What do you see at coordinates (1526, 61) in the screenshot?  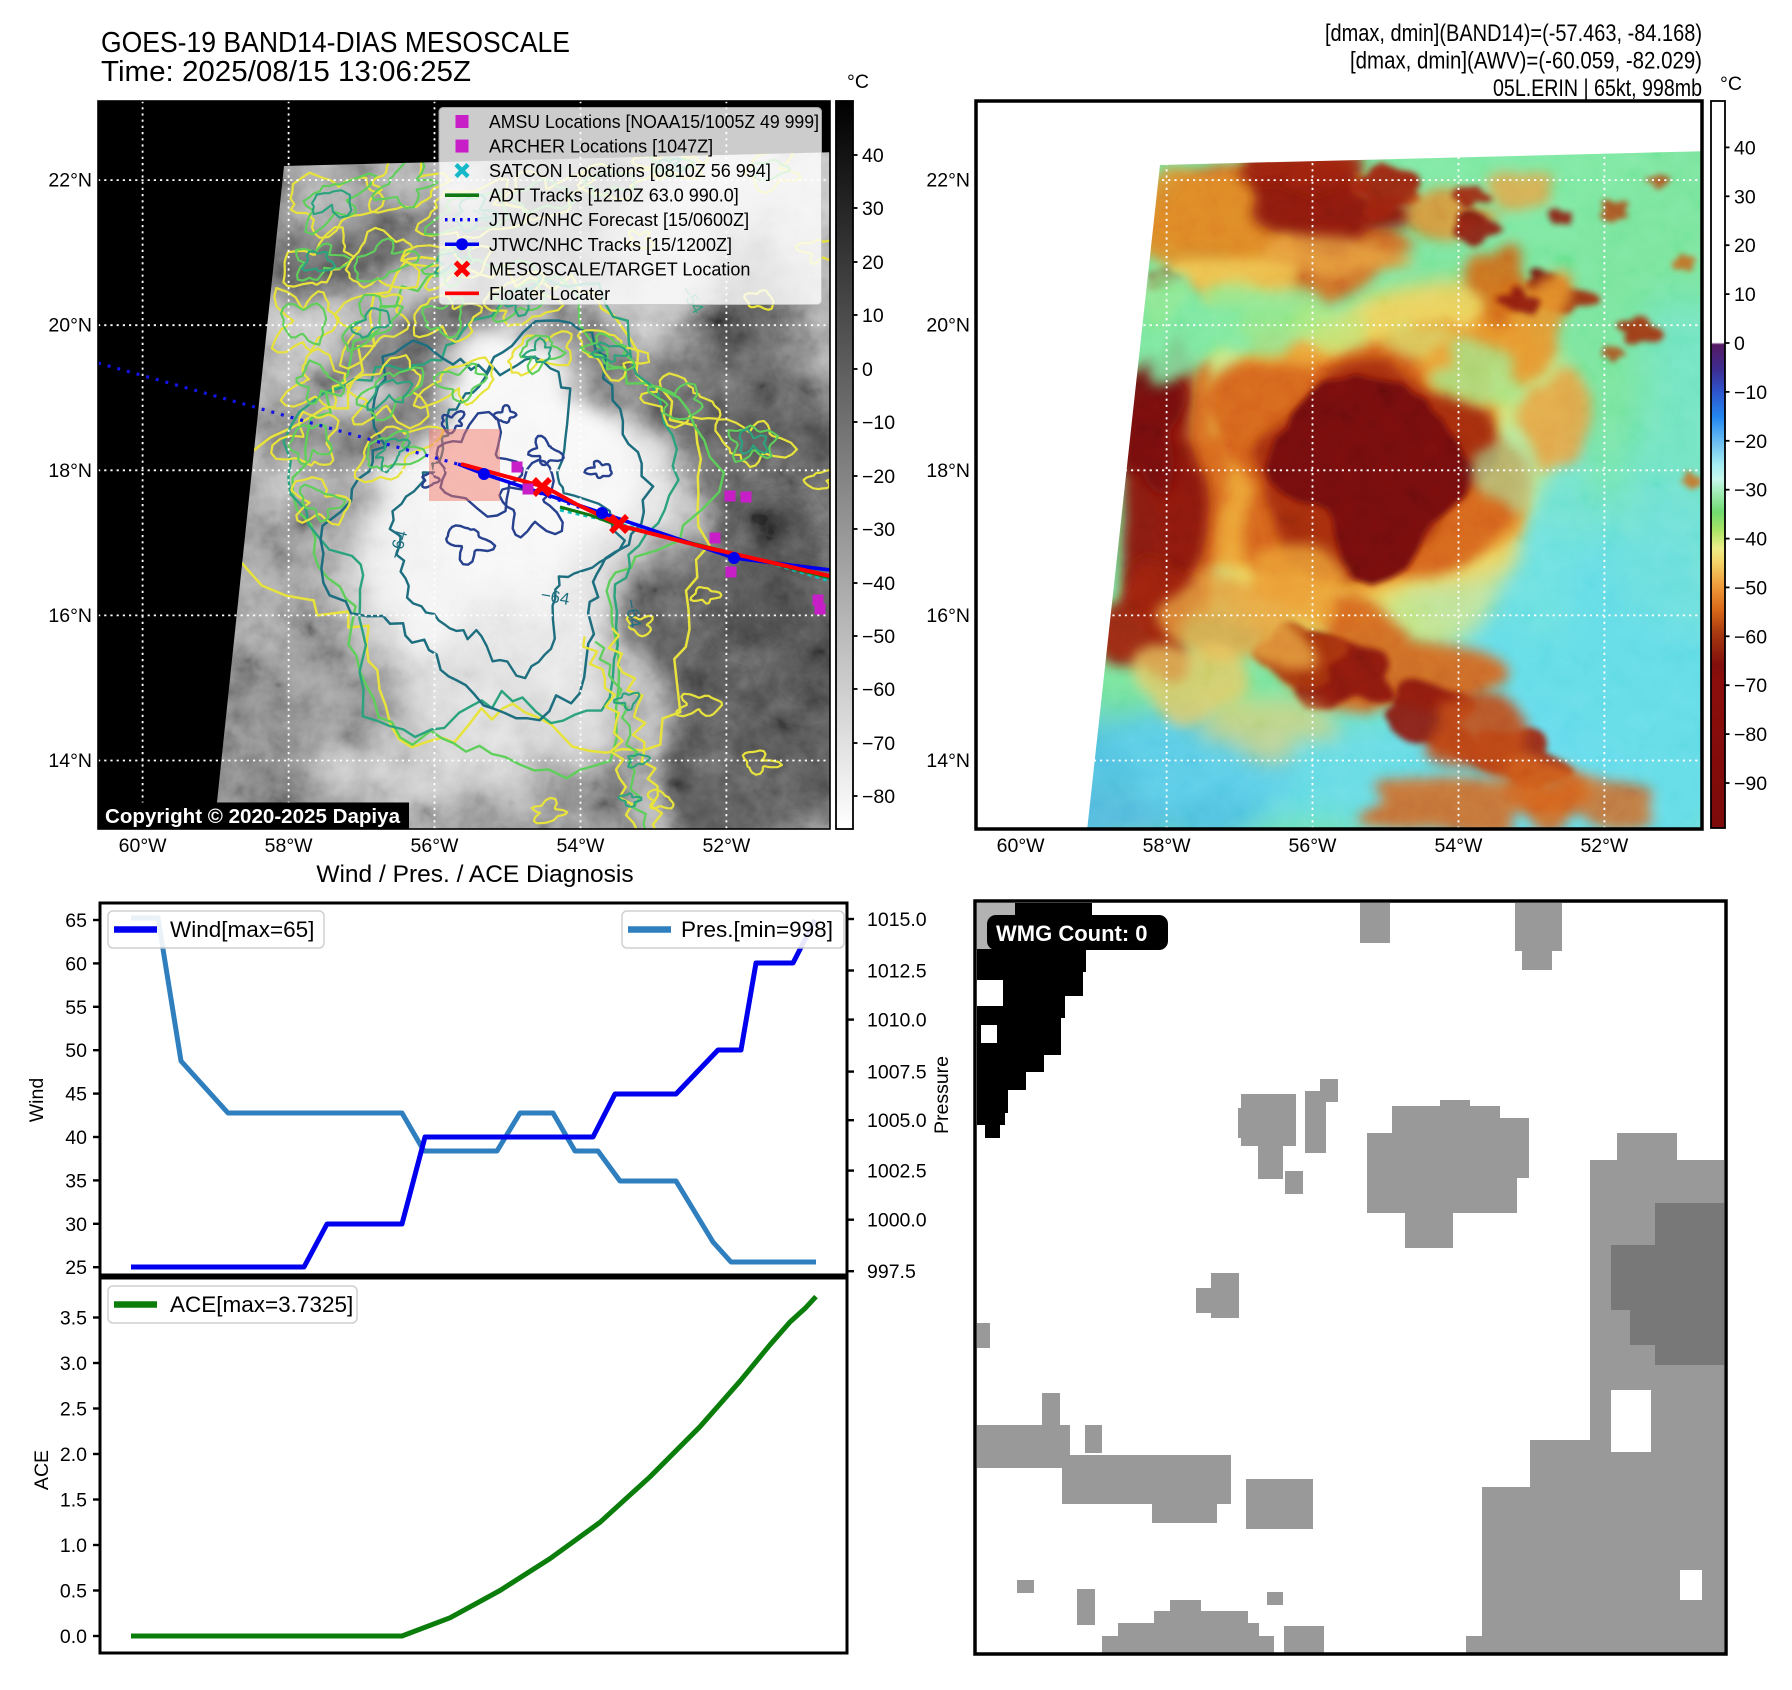 I see `svg-text:[dmax, dmin](AWV)=(-60.059, -8: [dmax, dmin](AWV)=(-60.059, -82.029)` at bounding box center [1526, 61].